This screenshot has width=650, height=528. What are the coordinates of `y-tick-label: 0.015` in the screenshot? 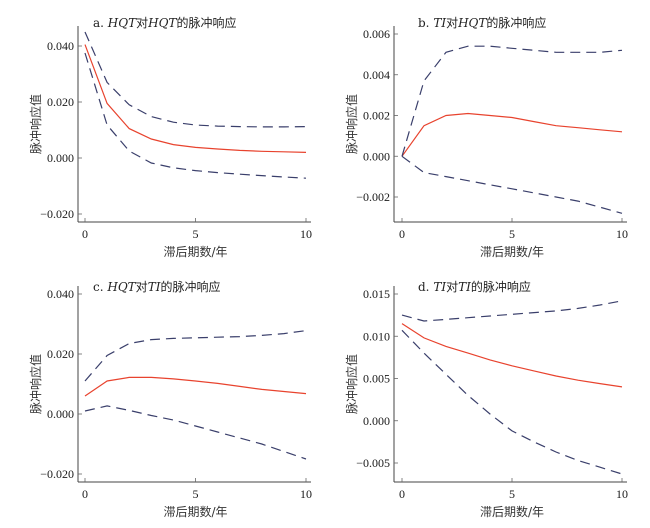 It's located at (376, 294).